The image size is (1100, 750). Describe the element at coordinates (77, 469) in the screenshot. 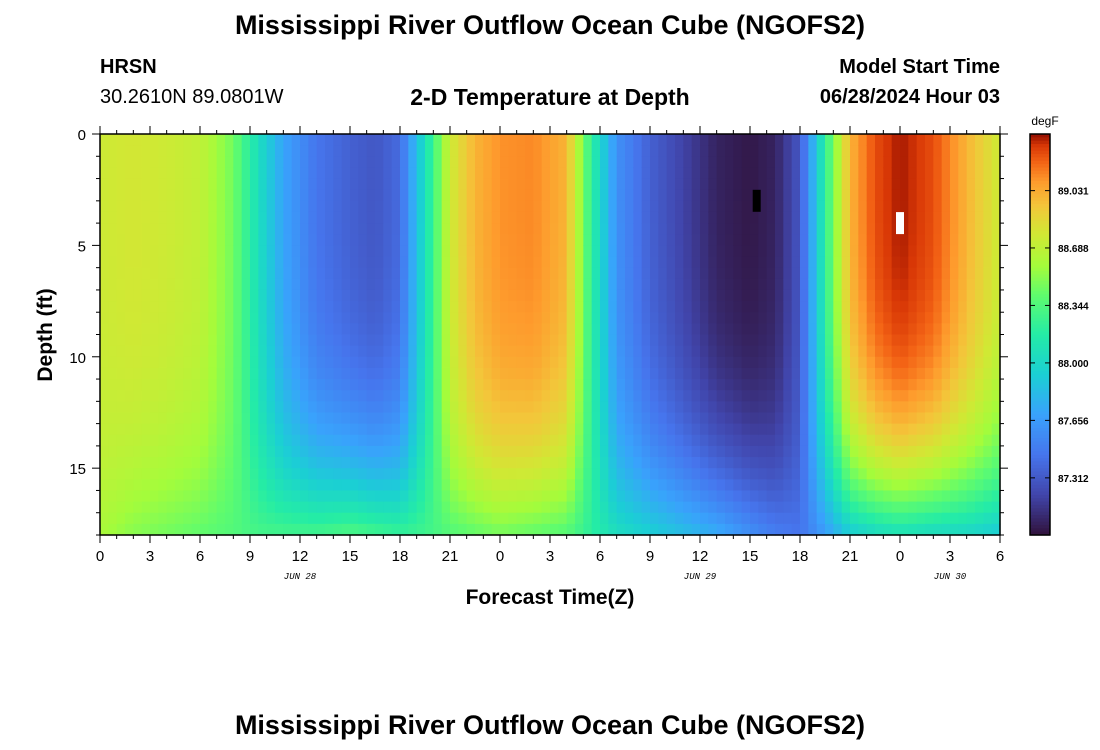

I see `y-tick-label: 15` at that location.